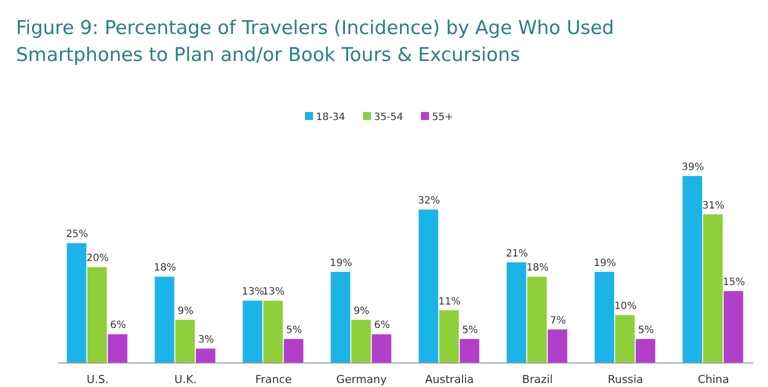  I want to click on data-label: 15%, so click(734, 282).